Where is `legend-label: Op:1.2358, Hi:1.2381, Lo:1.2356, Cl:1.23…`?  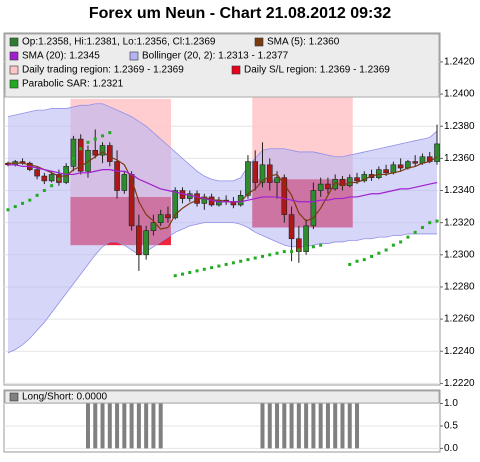
legend-label: Op:1.2358, Hi:1.2381, Lo:1.2356, Cl:1.23… is located at coordinates (119, 42).